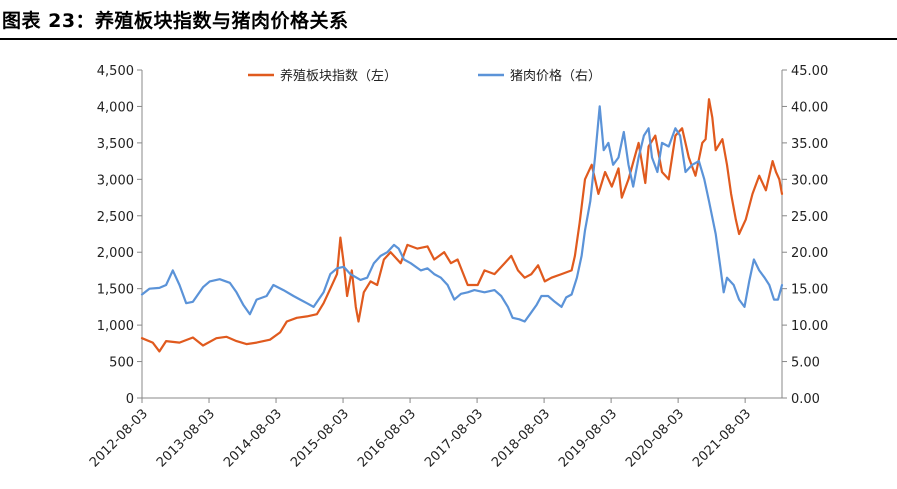 The height and width of the screenshot is (489, 897). I want to click on right-y-tick-label: 35.00, so click(809, 144).